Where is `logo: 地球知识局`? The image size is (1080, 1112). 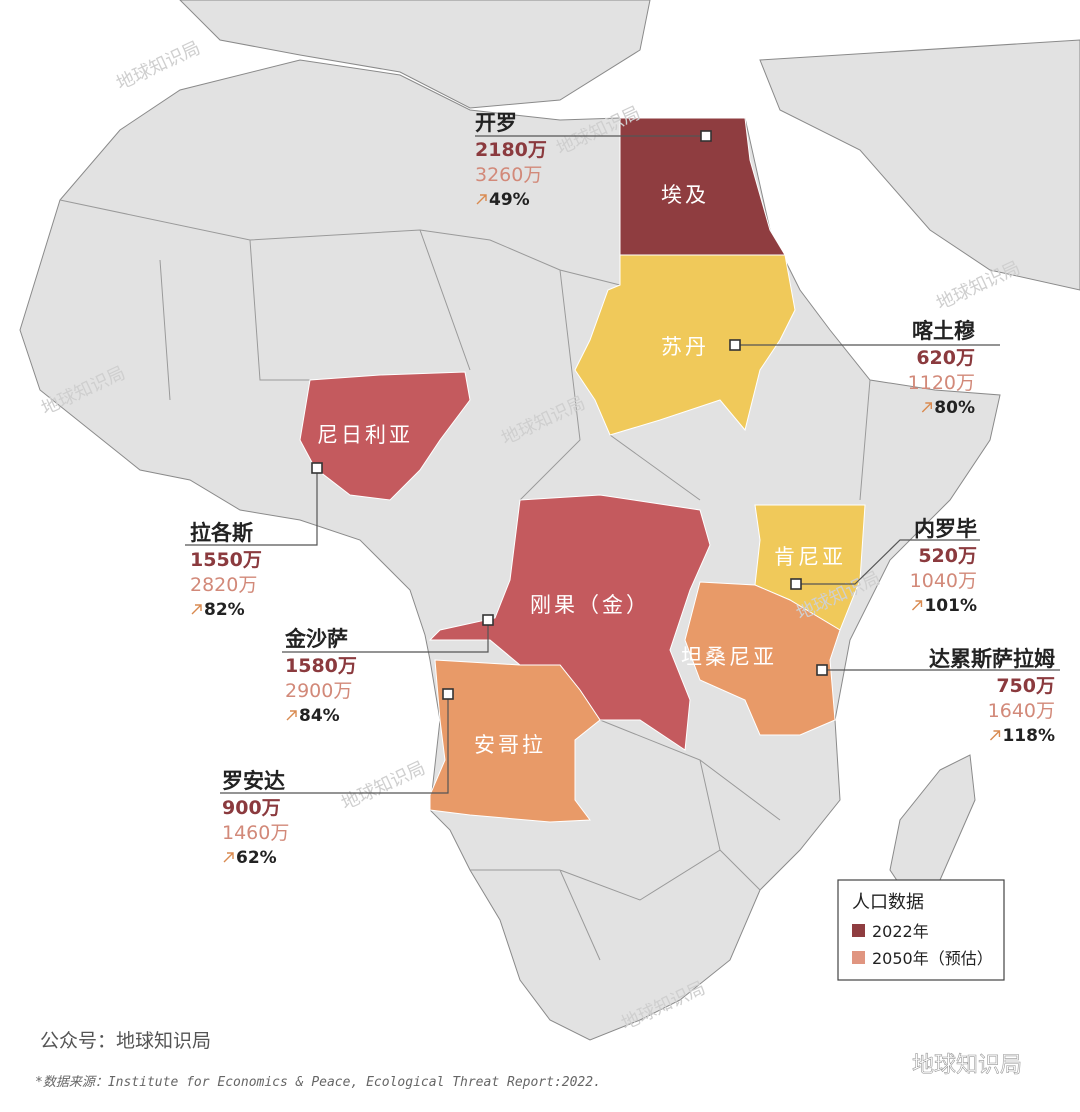 logo: 地球知识局 is located at coordinates (943, 1063).